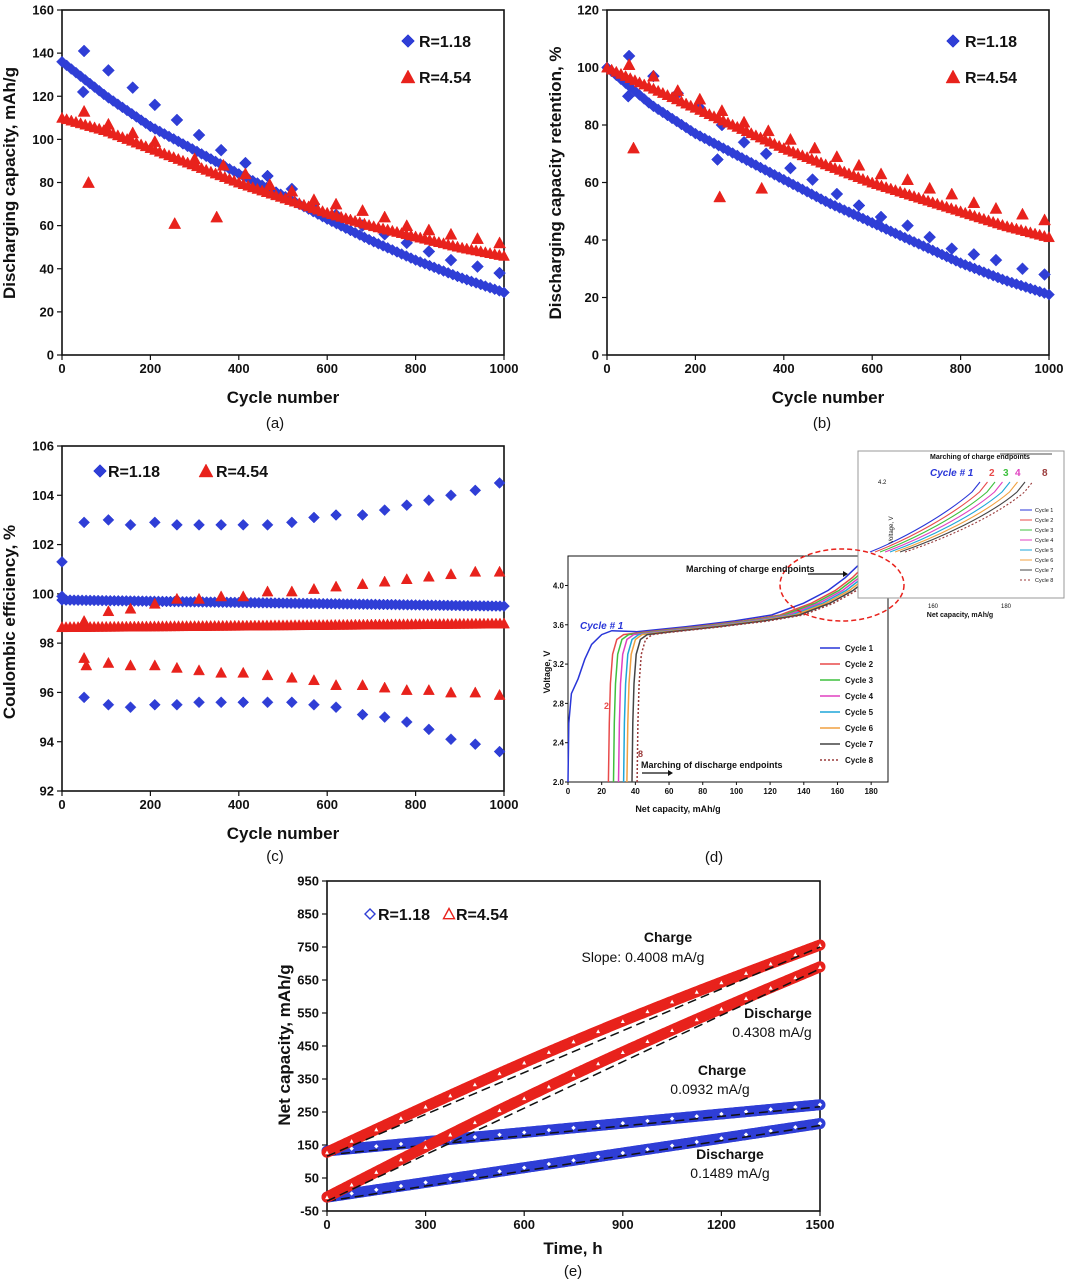 The width and height of the screenshot is (1067, 1285). Describe the element at coordinates (712, 765) in the screenshot. I see `panel-d-discharge-annotation: Marching of discharge endpoints` at that location.